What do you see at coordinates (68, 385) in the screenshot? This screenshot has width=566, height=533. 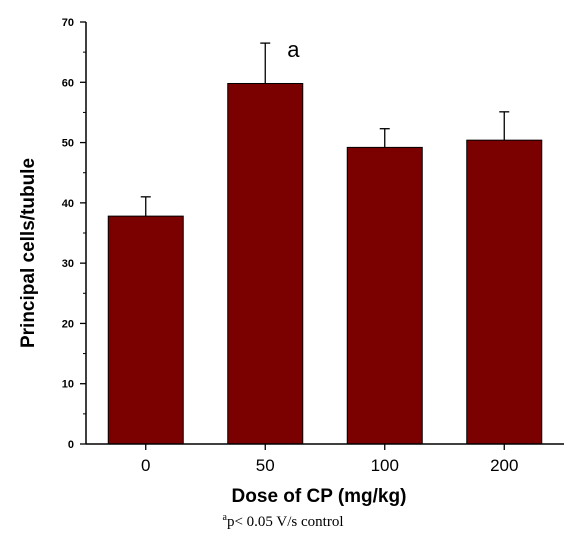 I see `y-tick-label-10: 10` at bounding box center [68, 385].